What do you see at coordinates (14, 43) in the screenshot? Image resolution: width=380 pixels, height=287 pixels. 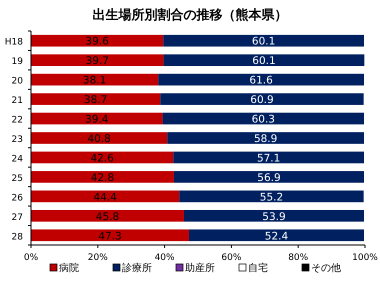 I see `y-tick-label: H18` at bounding box center [14, 43].